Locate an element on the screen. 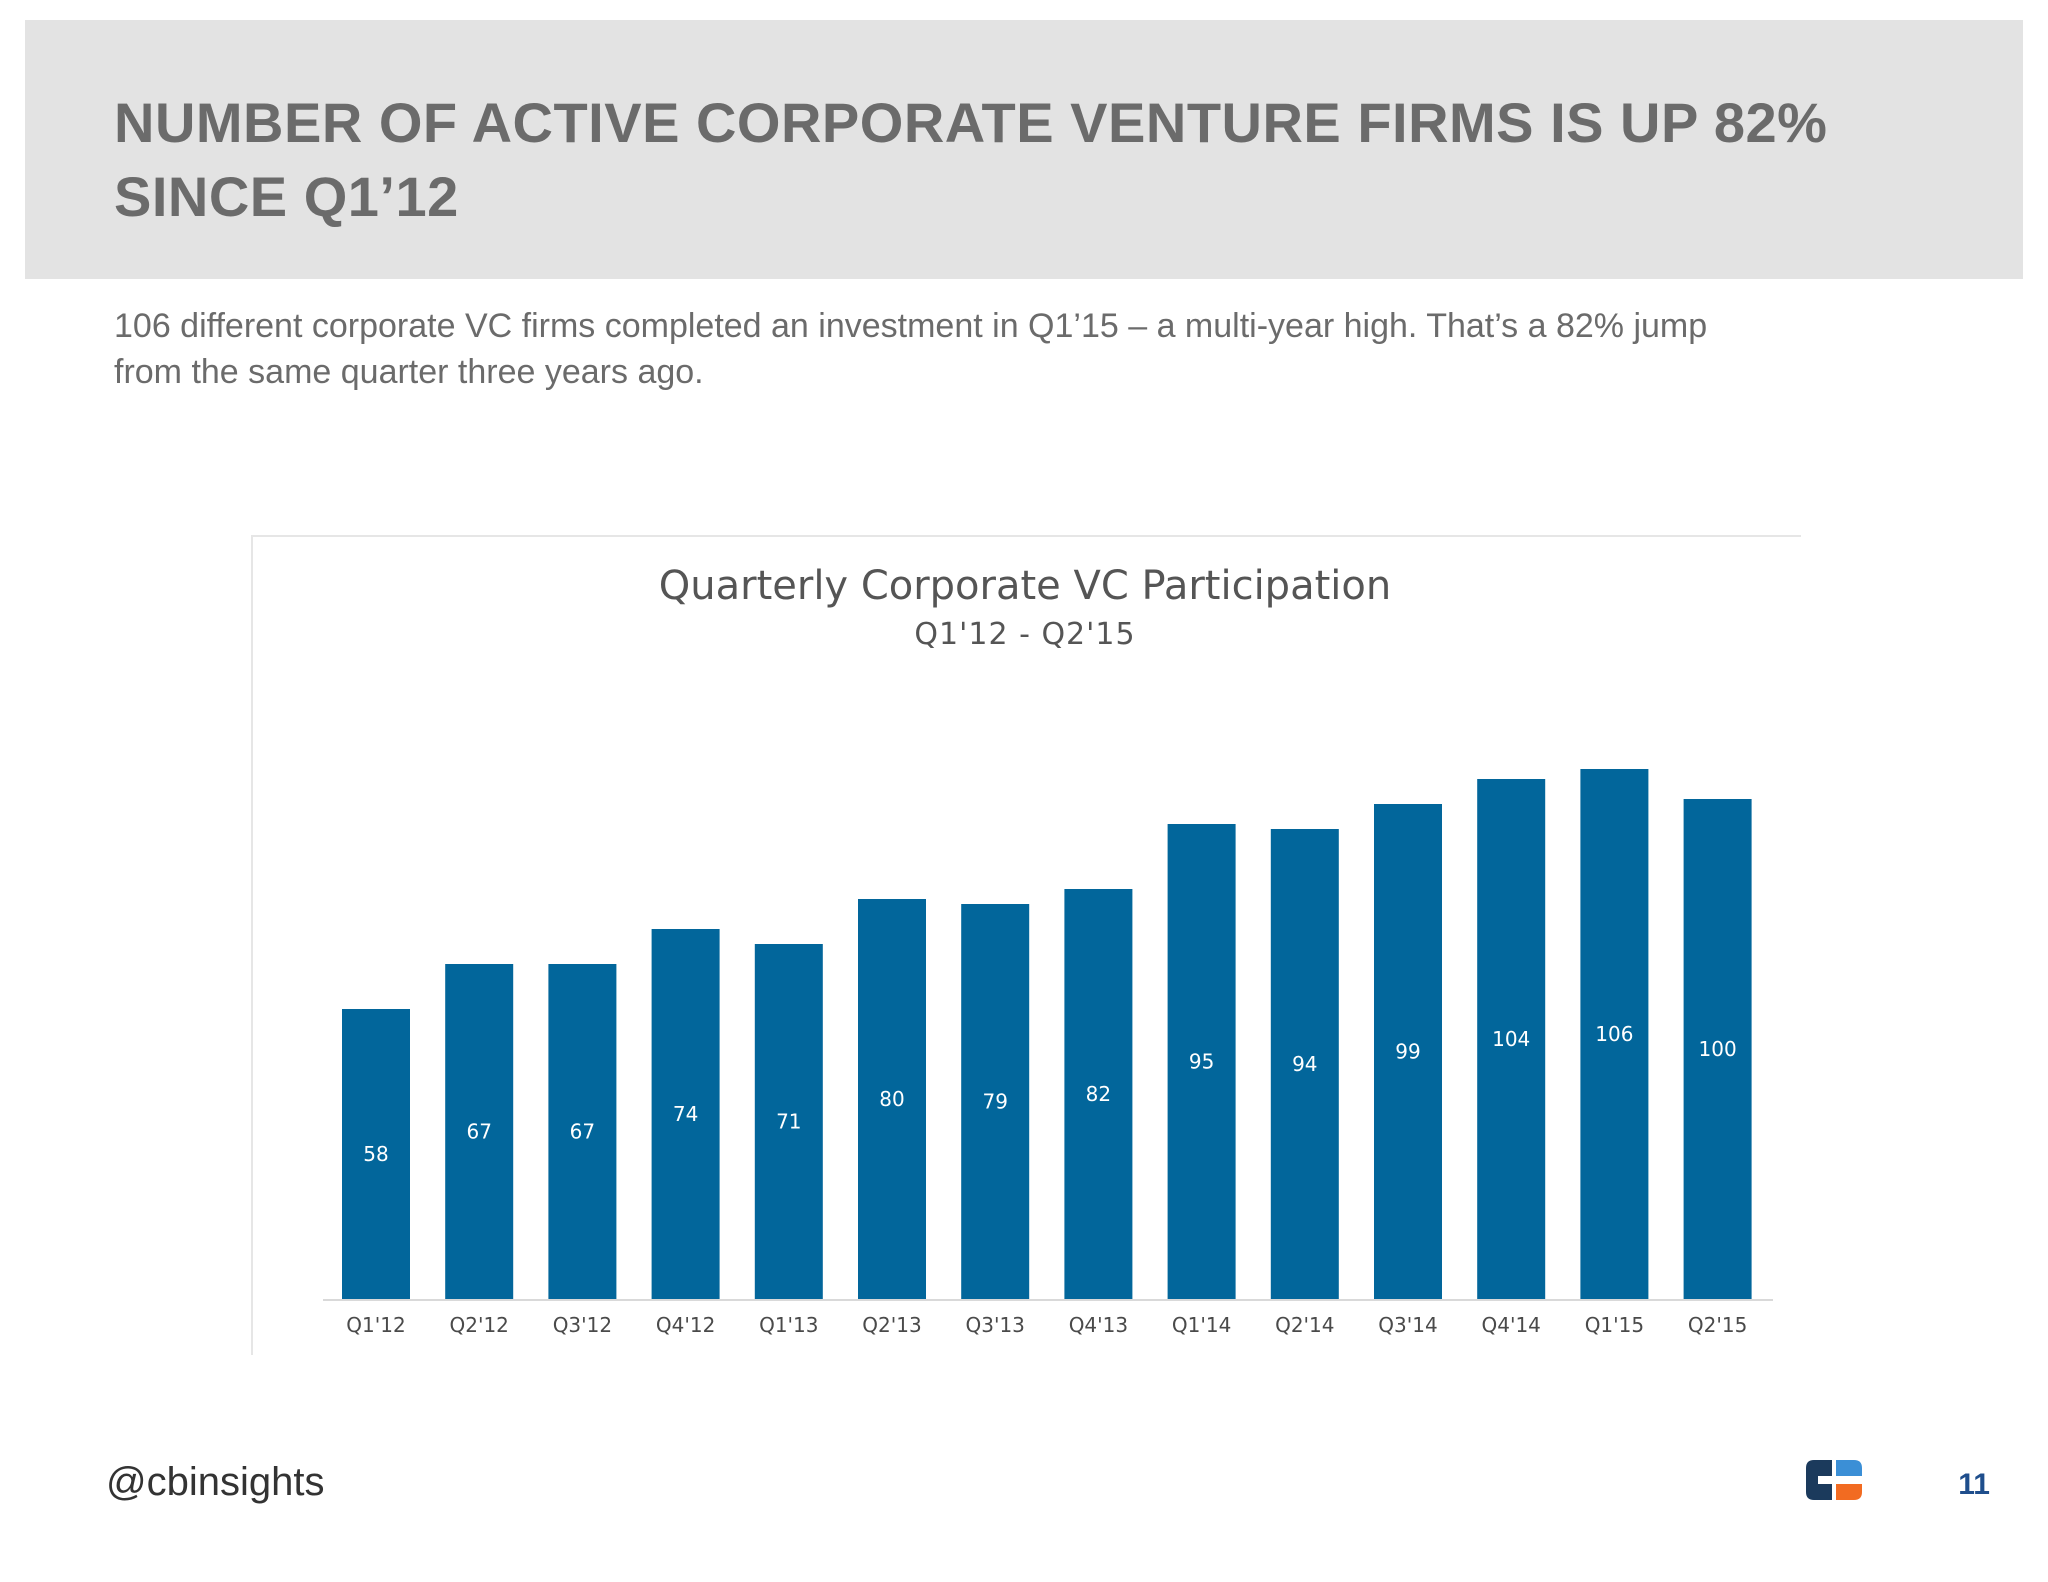  bar-Q3'13 is located at coordinates (995, 1101).